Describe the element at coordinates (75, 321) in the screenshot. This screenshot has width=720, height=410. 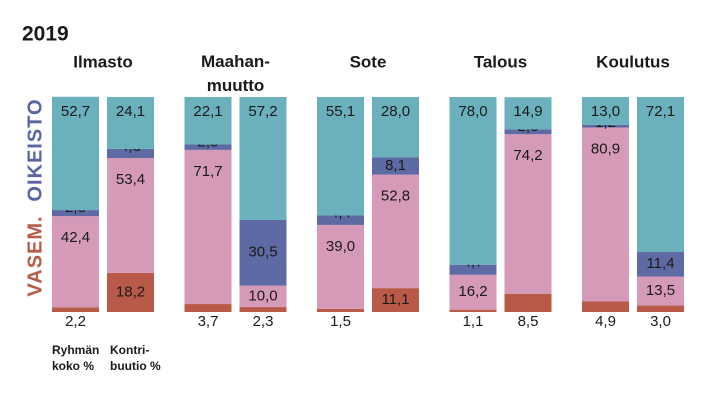
I see `value-label: 2,2` at that location.